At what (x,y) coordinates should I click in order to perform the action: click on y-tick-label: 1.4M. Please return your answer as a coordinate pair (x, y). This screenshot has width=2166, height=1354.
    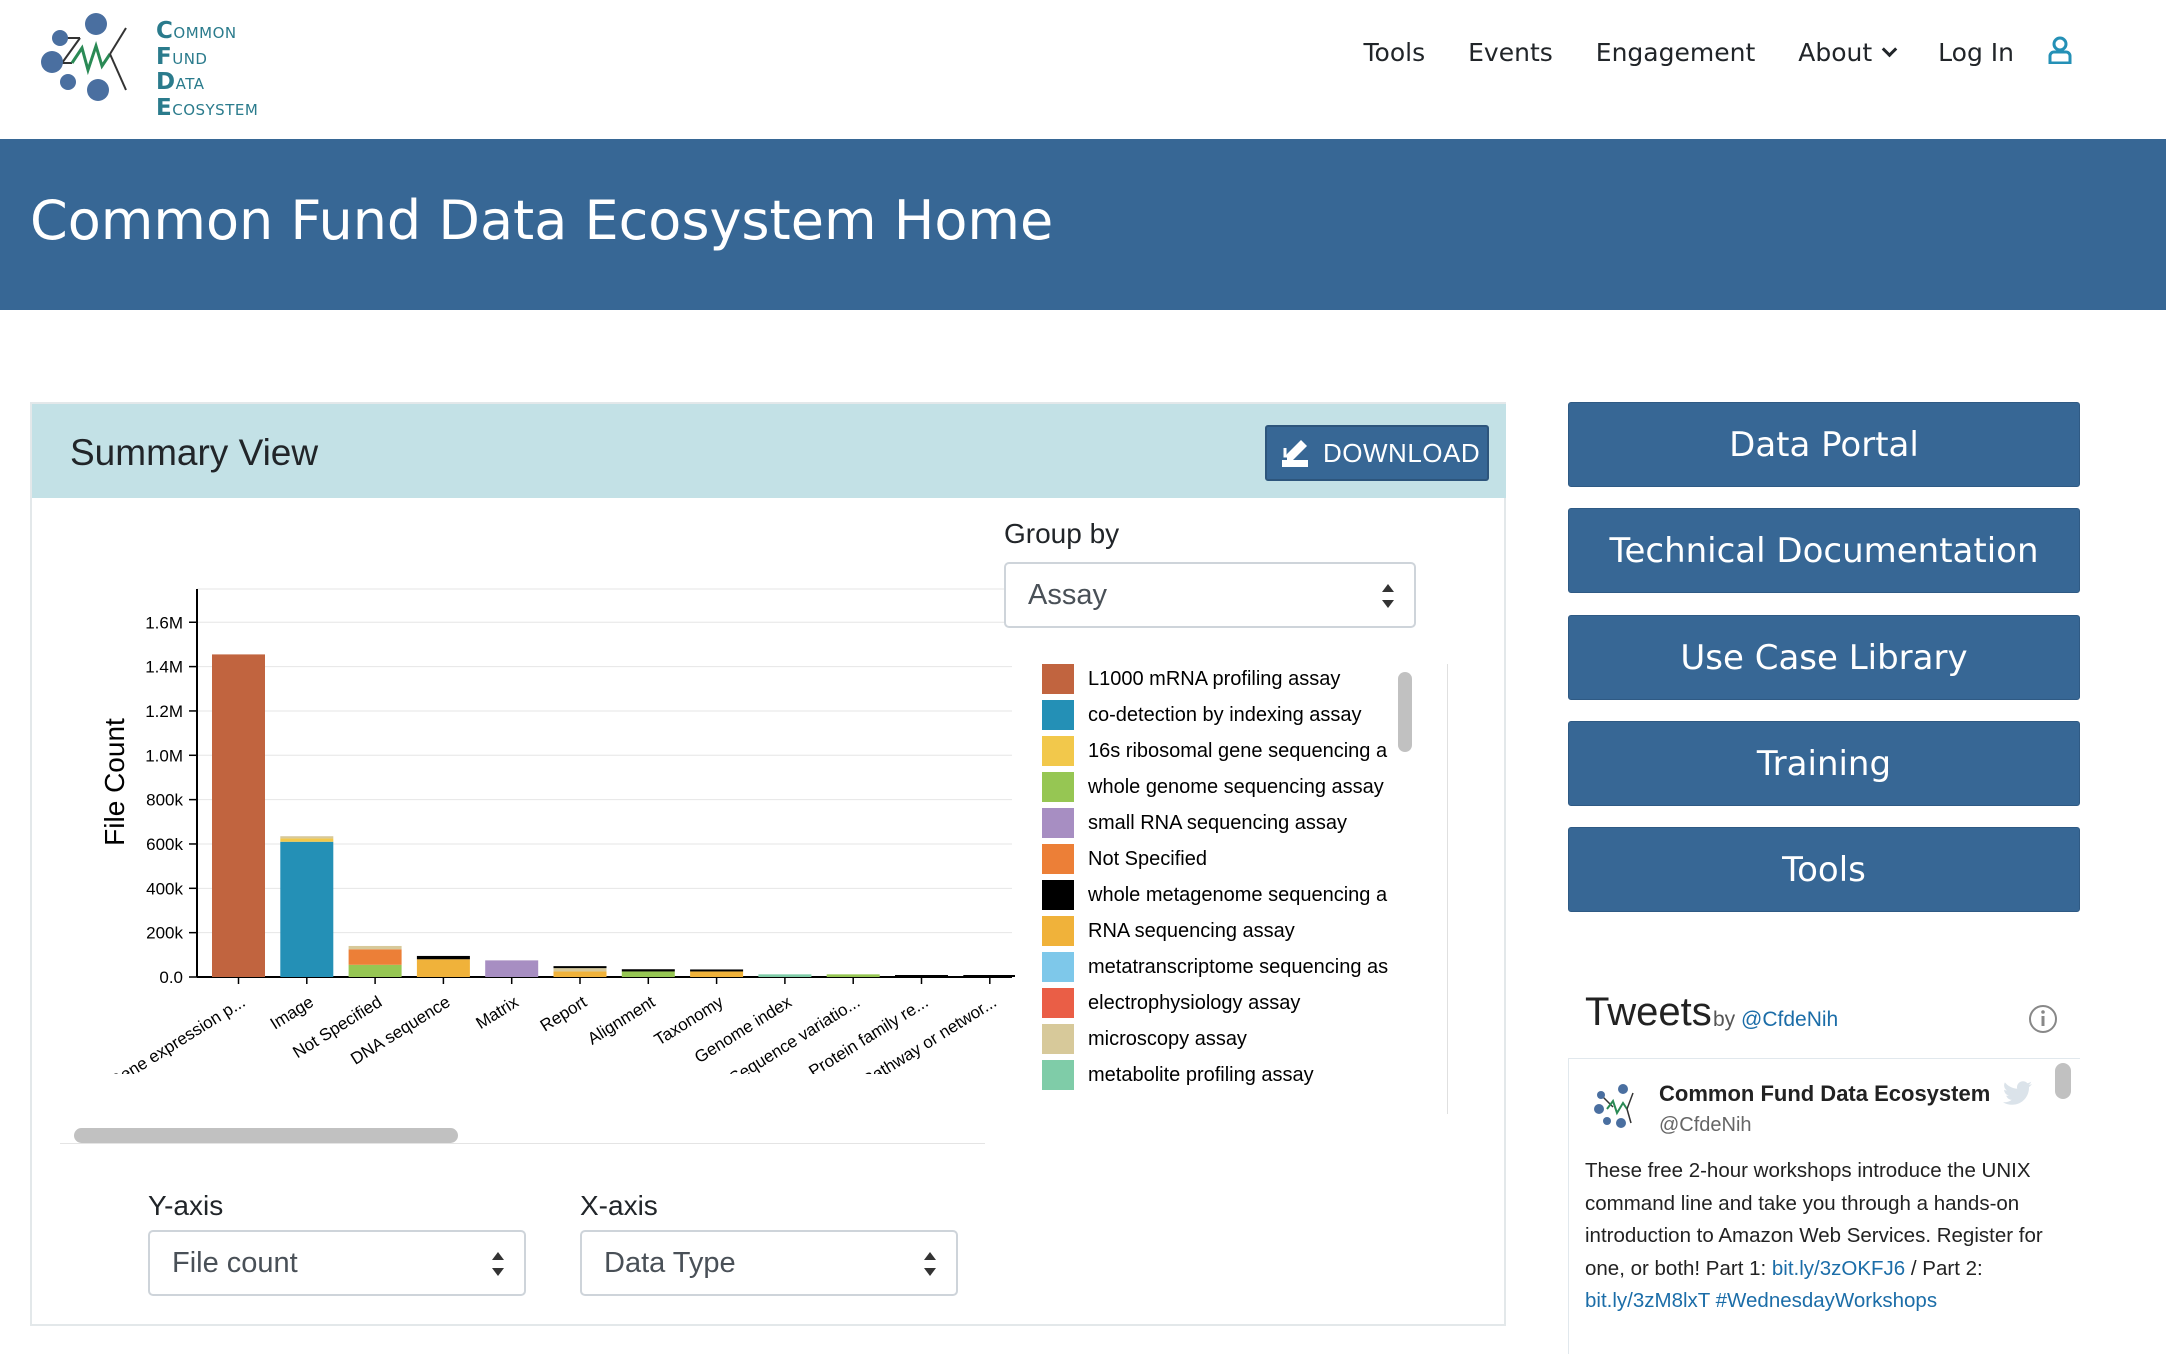
    Looking at the image, I should click on (164, 667).